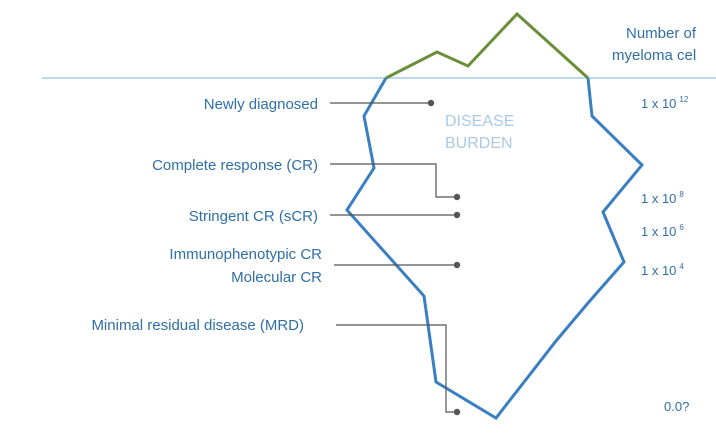  What do you see at coordinates (245, 254) in the screenshot?
I see `label-immunophenotypic-cr: Immunophenotypic CR` at bounding box center [245, 254].